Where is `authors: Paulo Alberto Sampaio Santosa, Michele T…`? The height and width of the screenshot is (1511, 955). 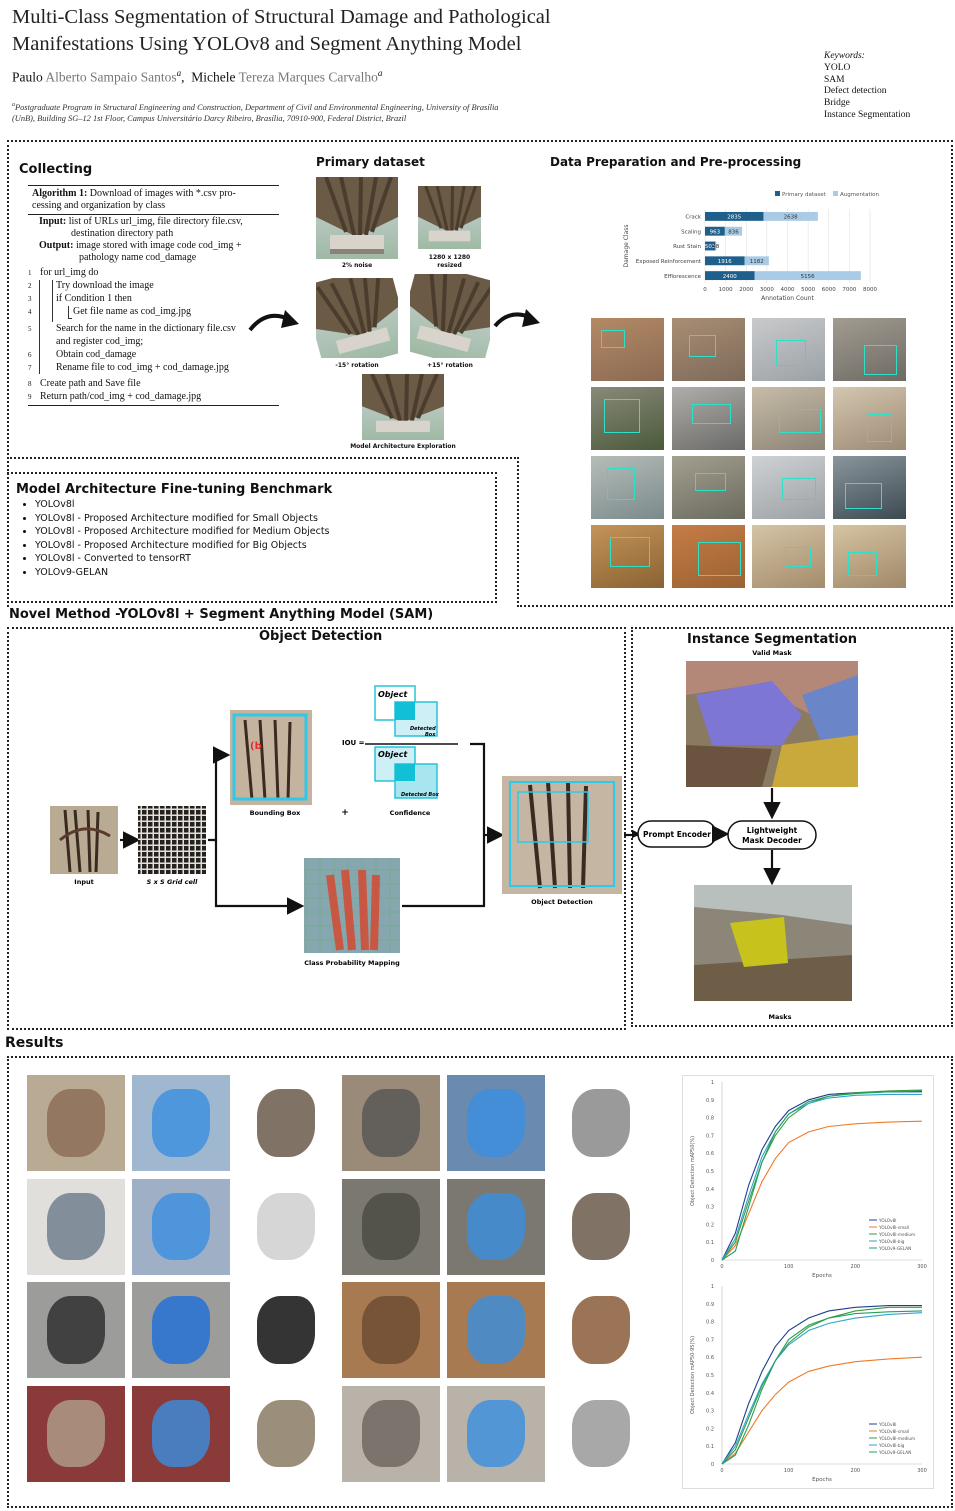
authors: Paulo Alberto Sampaio Santosa, Michele T… is located at coordinates (197, 76).